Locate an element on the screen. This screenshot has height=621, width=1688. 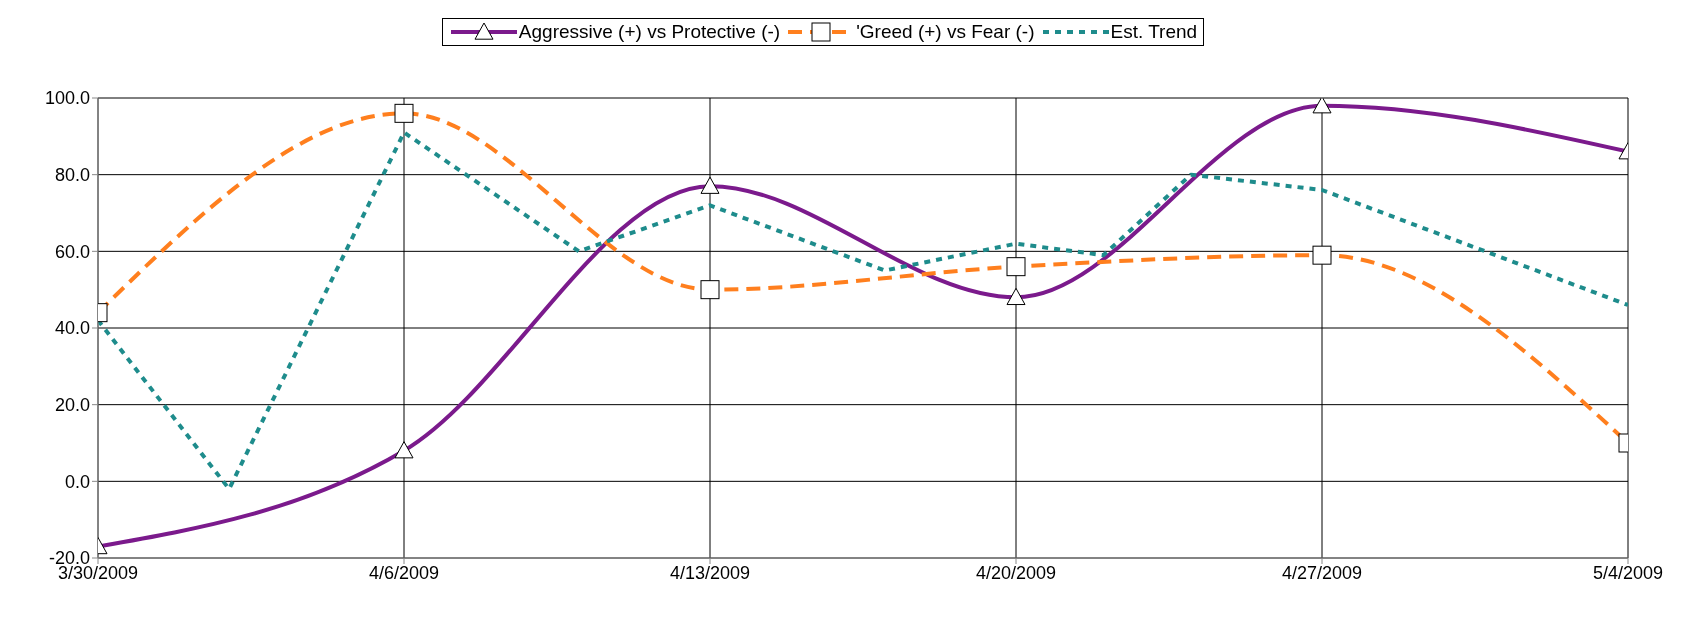
y-tick-label: 20.0 is located at coordinates (72, 405).